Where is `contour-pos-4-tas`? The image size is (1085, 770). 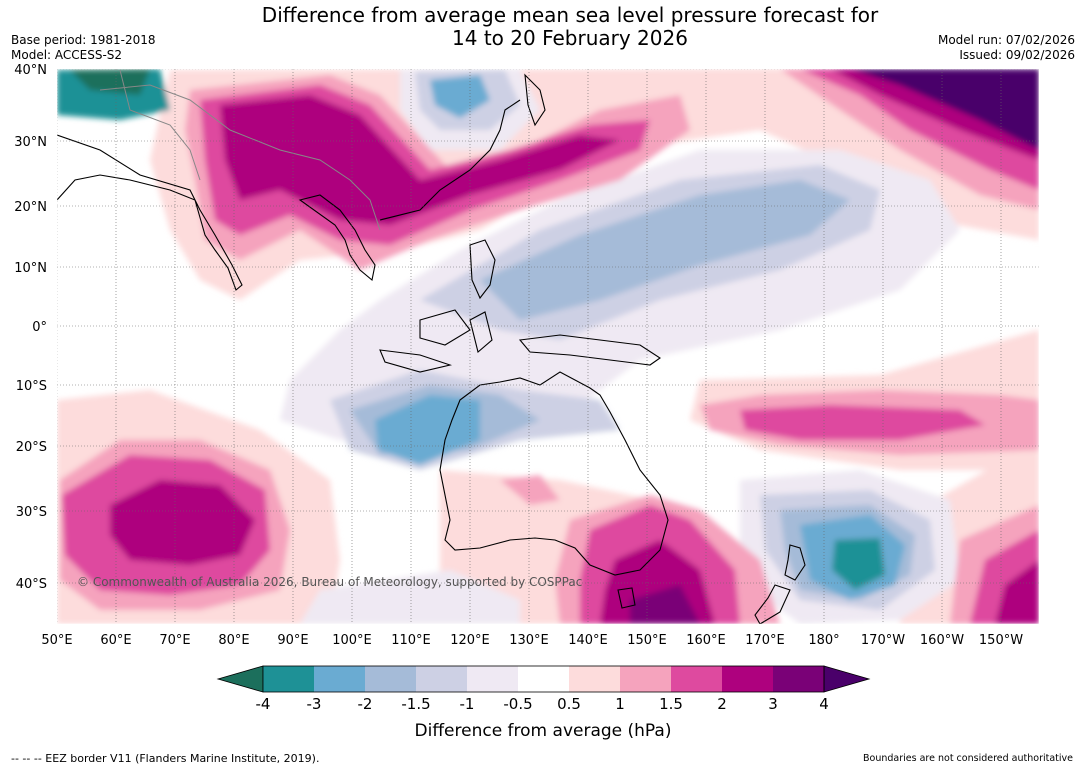 contour-pos-4-tas is located at coordinates (665, 604).